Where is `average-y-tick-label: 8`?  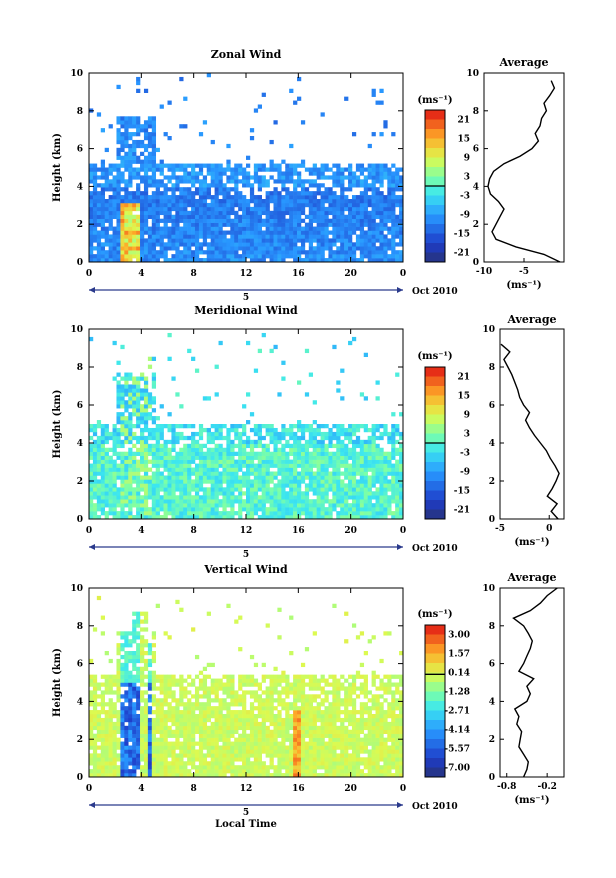 average-y-tick-label: 8 is located at coordinates (476, 112).